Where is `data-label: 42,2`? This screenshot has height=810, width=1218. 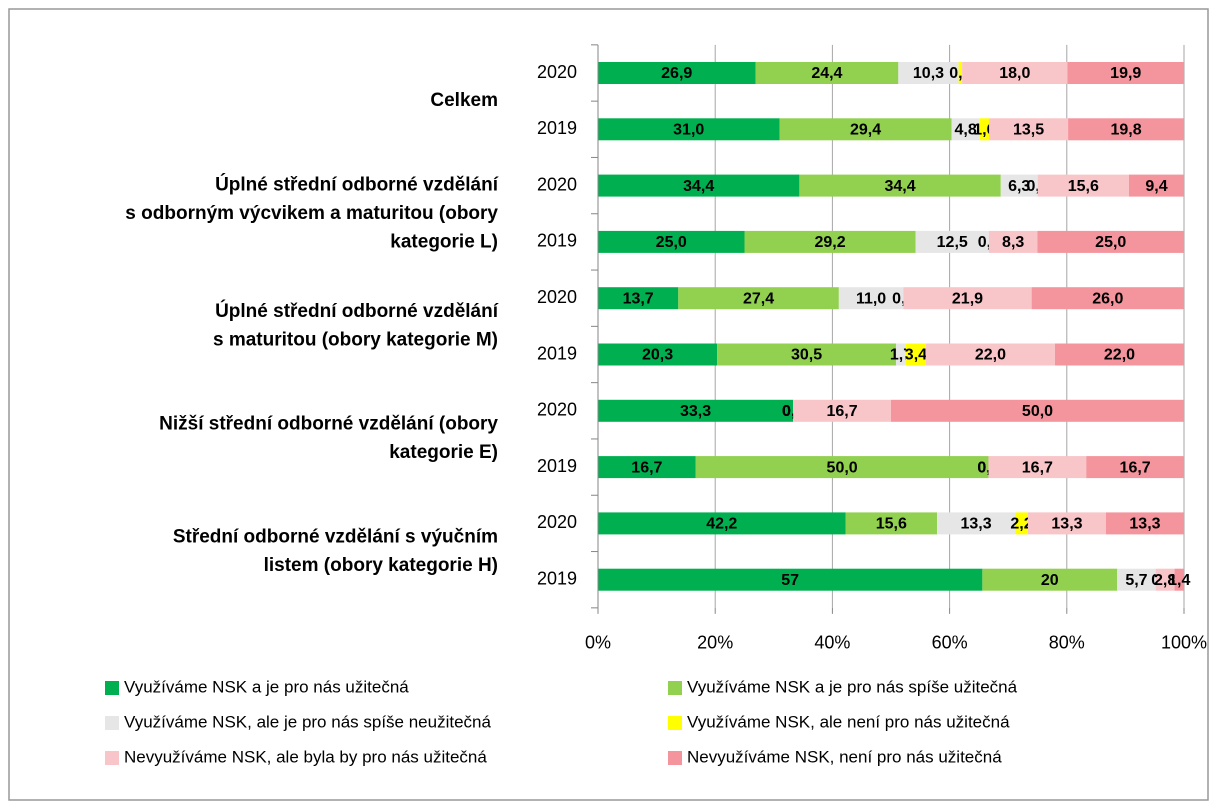 data-label: 42,2 is located at coordinates (721, 524).